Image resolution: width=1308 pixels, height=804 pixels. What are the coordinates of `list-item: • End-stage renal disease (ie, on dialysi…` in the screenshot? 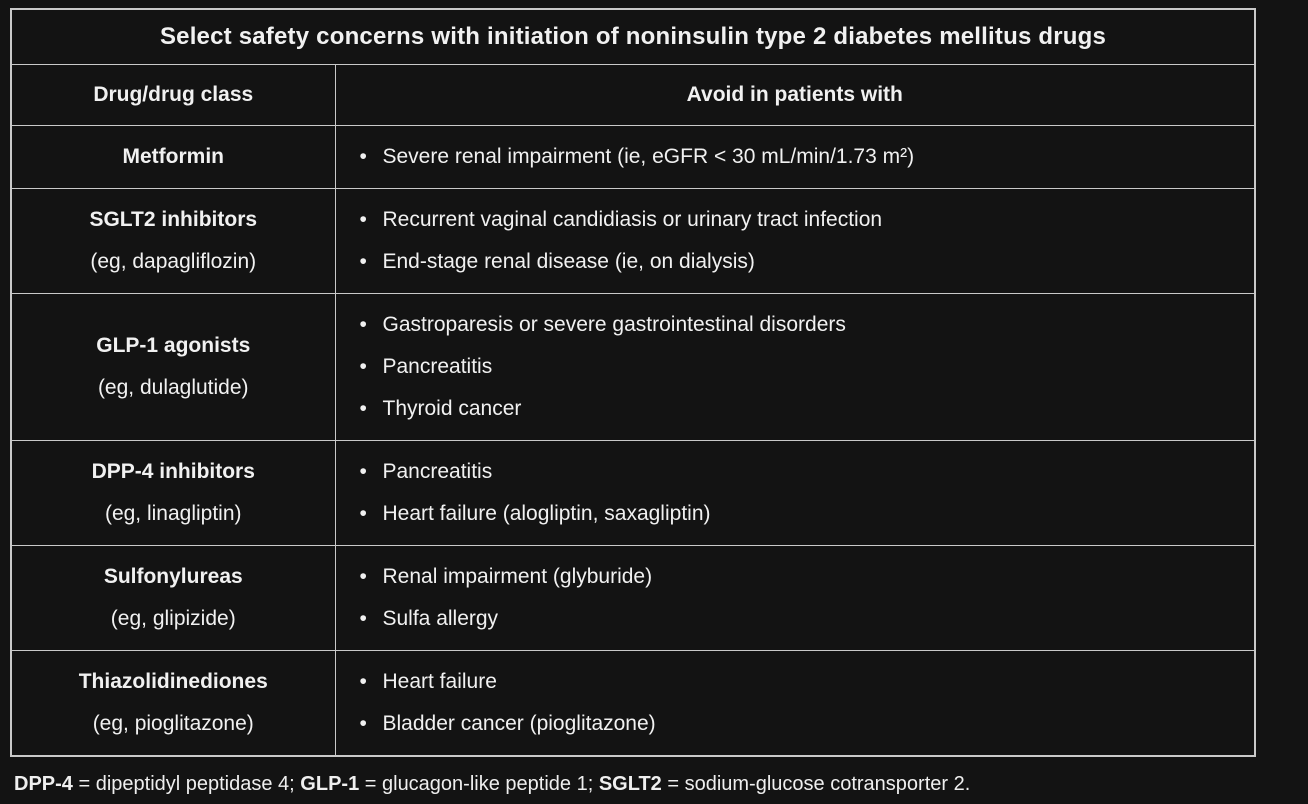 It's located at (802, 262).